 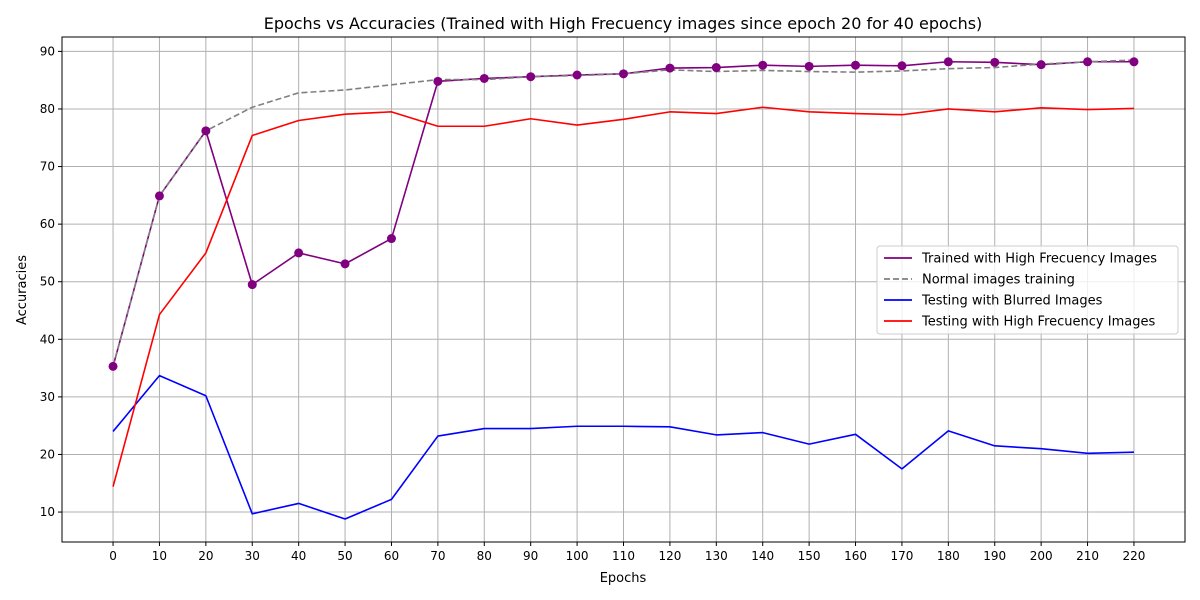 I want to click on x-tick-label: 220, so click(x=1134, y=556).